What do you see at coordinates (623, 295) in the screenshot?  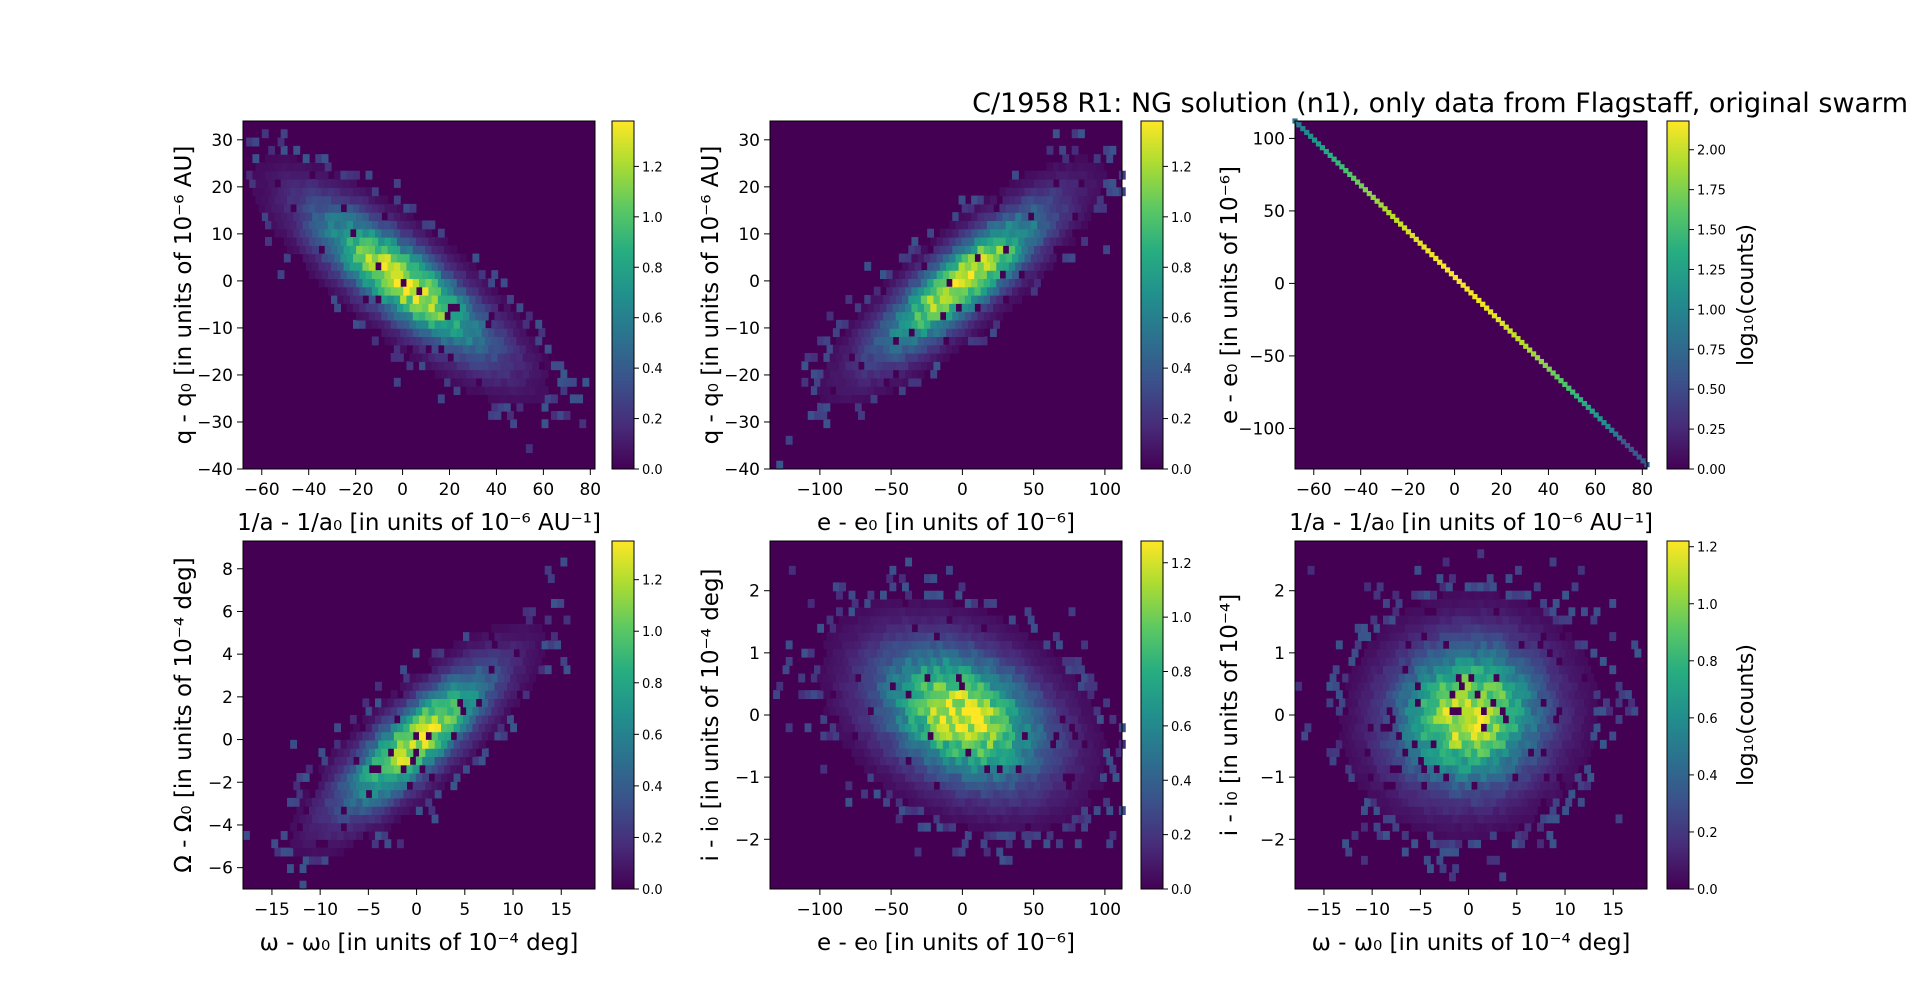 I see `colorbar-gradient` at bounding box center [623, 295].